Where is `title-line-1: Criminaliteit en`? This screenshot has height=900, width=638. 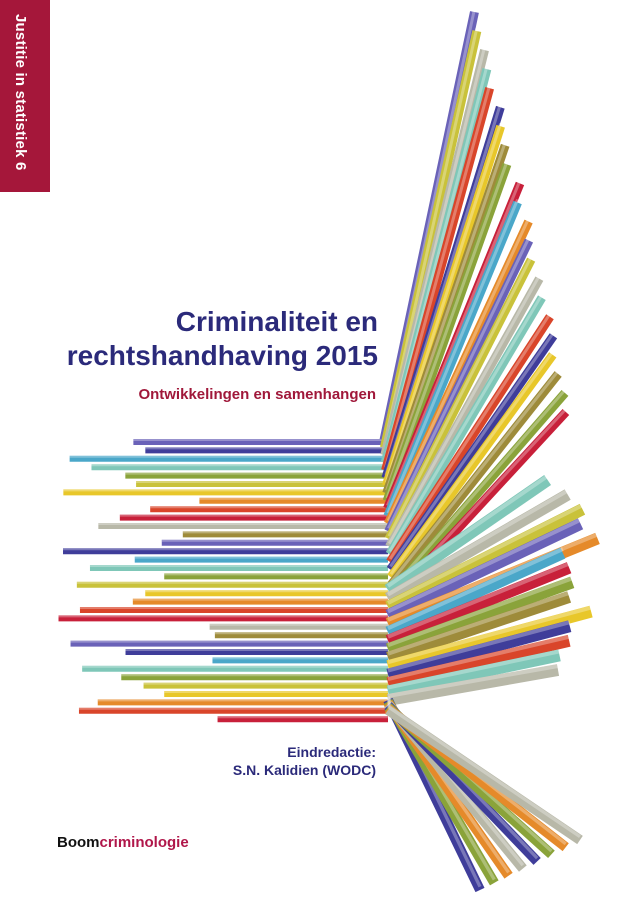 title-line-1: Criminaliteit en is located at coordinates (276, 321).